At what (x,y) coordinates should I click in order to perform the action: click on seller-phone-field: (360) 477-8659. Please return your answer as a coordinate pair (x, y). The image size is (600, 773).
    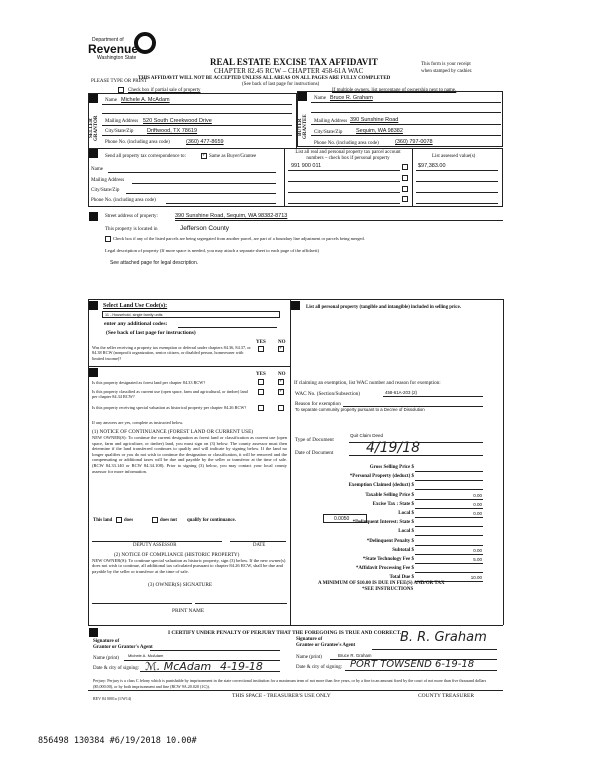
    Looking at the image, I should click on (205, 142).